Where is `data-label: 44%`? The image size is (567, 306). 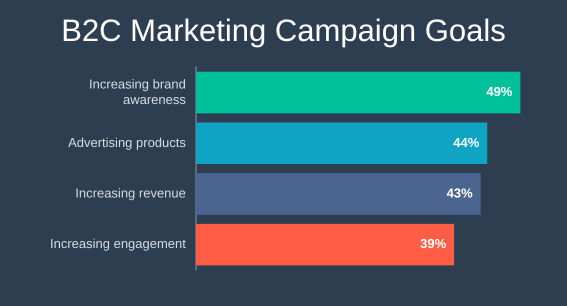 data-label: 44% is located at coordinates (466, 142).